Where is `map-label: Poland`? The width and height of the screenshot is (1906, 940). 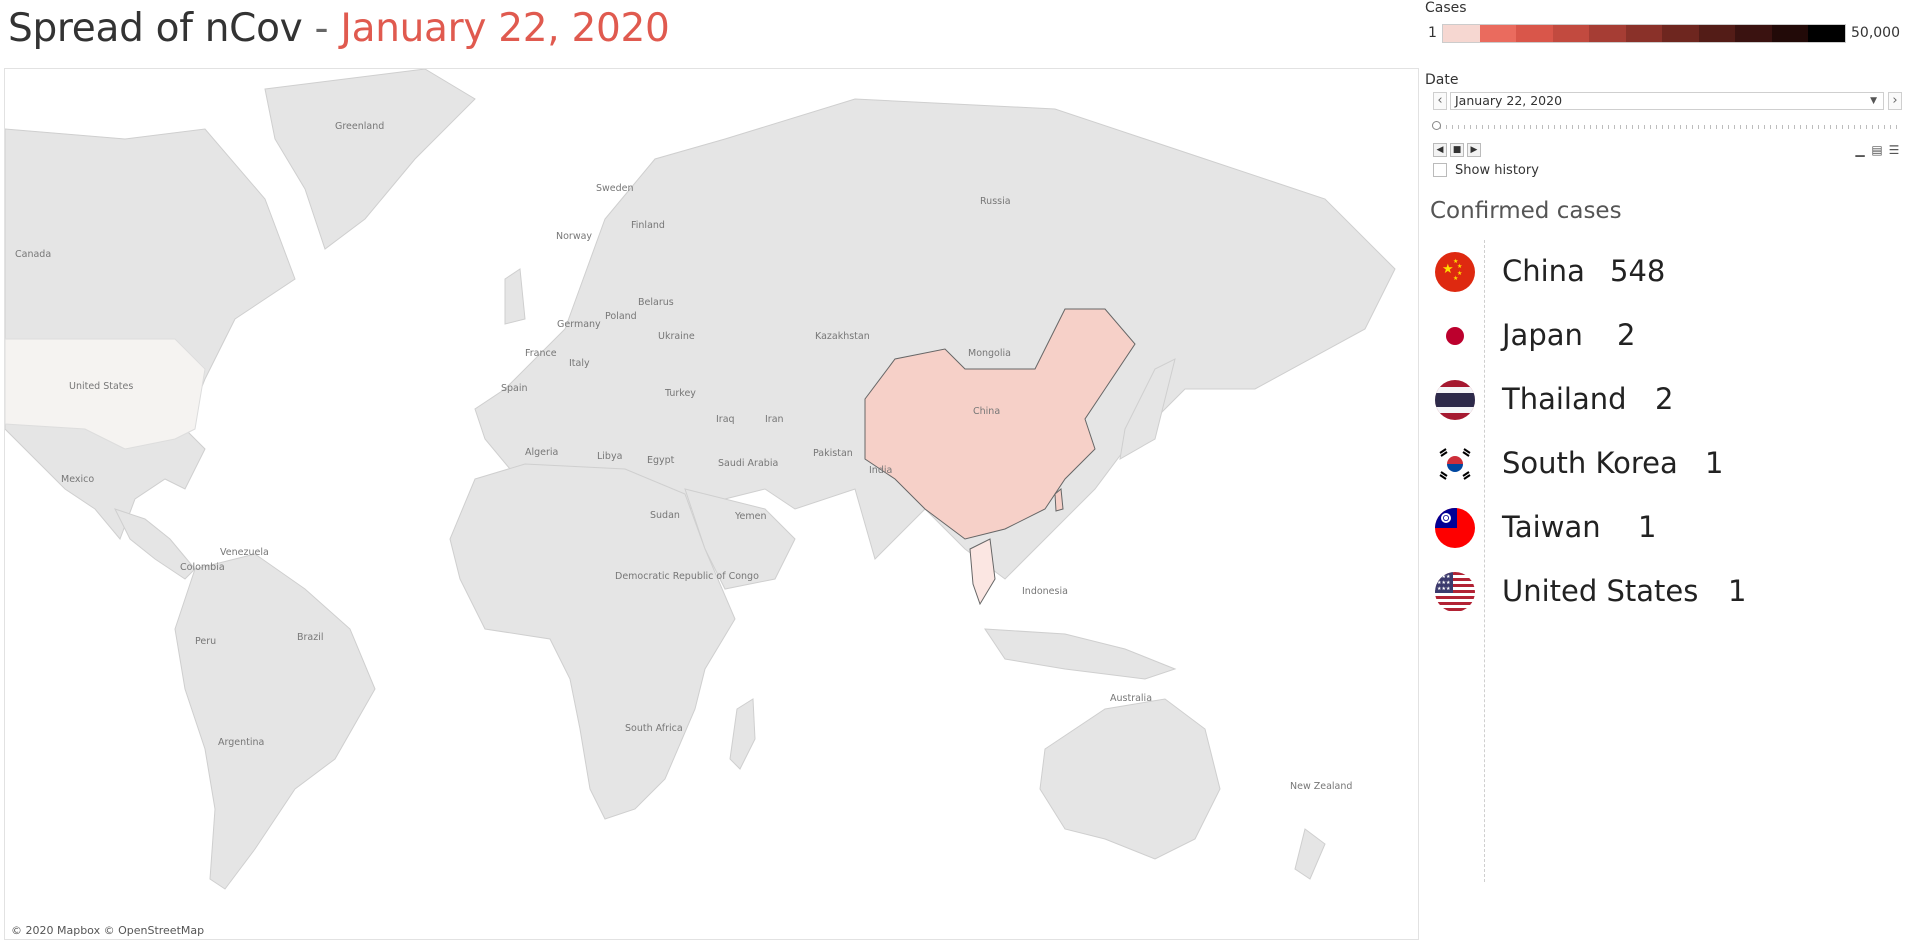 map-label: Poland is located at coordinates (621, 316).